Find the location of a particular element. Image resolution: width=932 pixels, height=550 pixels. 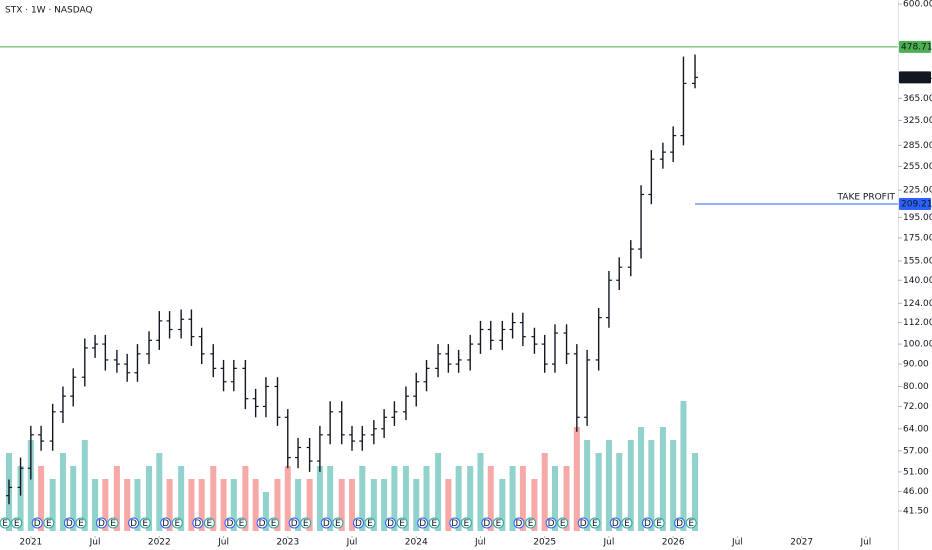

x-tick-label: 2023 is located at coordinates (287, 543).